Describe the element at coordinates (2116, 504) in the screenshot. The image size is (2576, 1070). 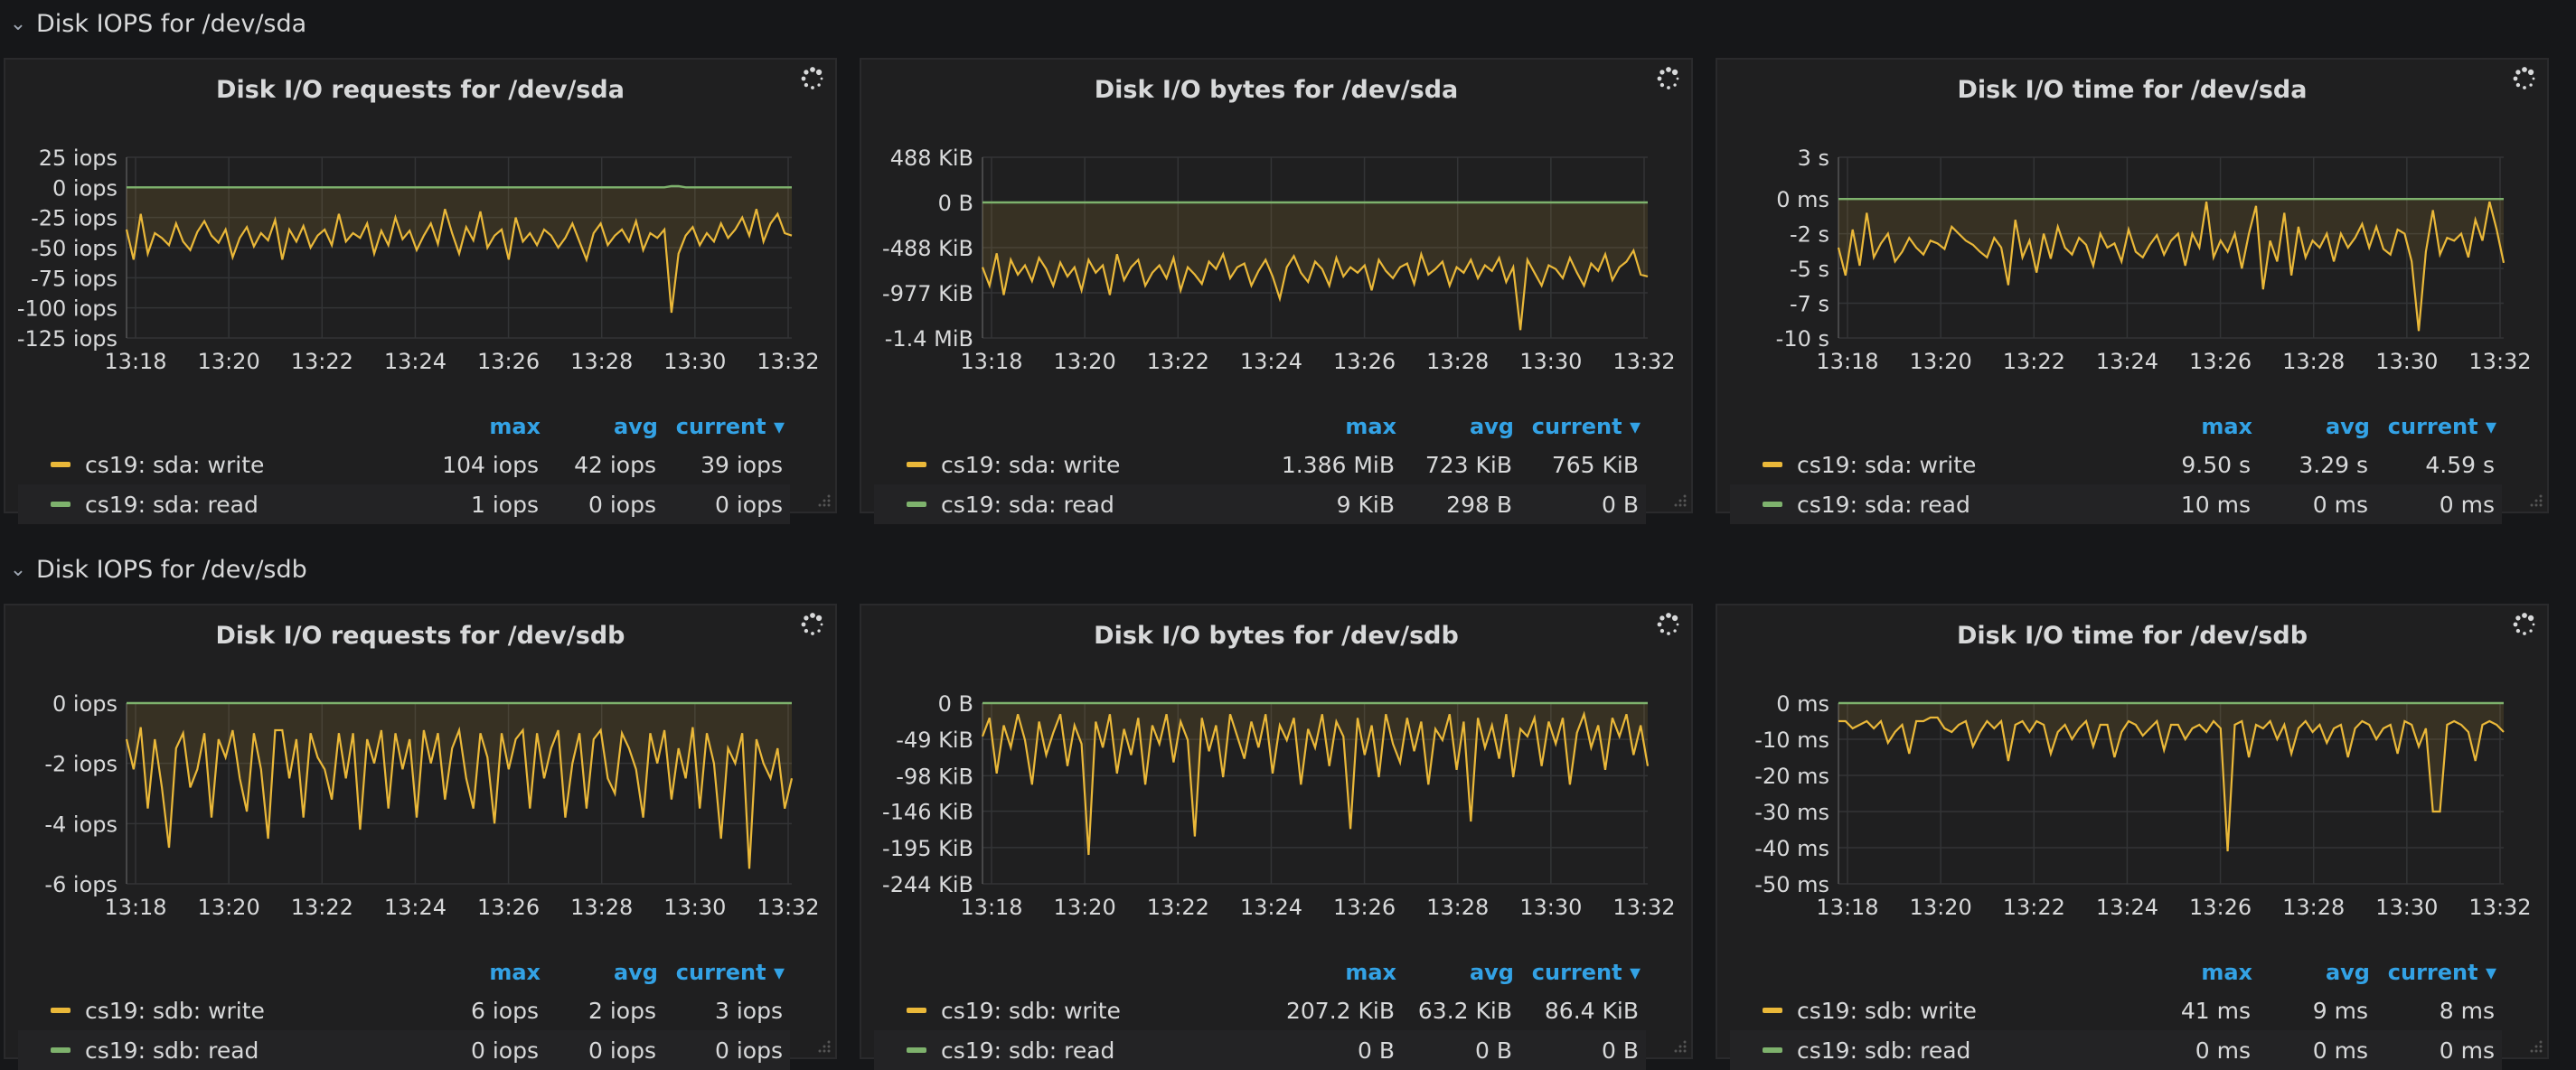
I see `legend-series-row: cs19: sda: read 10 ms 0 ms 0 ms` at that location.